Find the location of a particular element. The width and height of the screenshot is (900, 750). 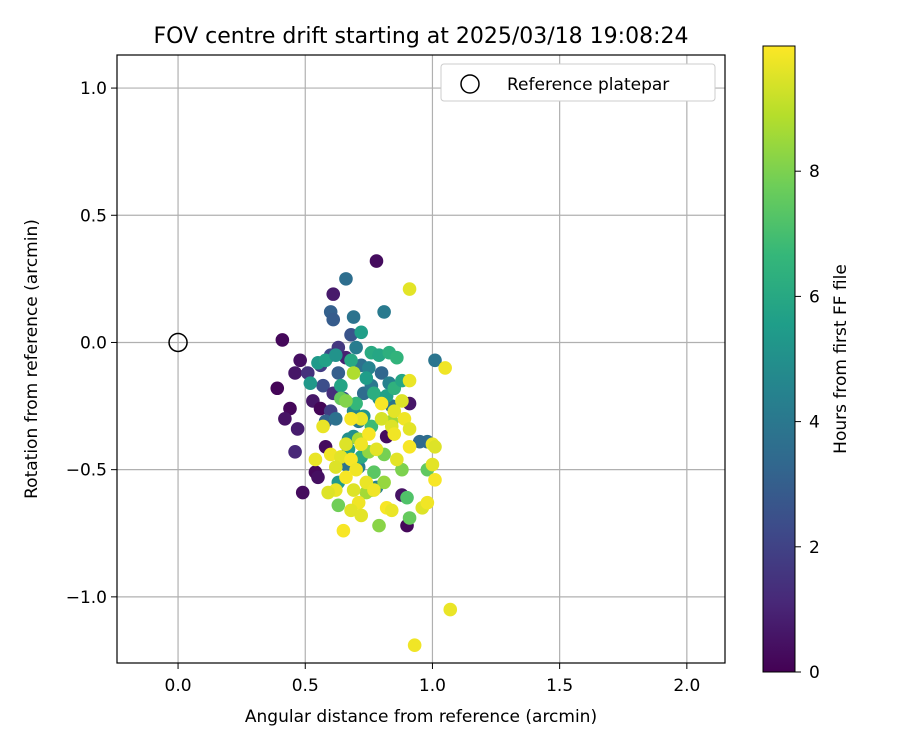

x-axis-ticks: 0.0 0.5 1.0 1.5 2.0 is located at coordinates (432, 679).